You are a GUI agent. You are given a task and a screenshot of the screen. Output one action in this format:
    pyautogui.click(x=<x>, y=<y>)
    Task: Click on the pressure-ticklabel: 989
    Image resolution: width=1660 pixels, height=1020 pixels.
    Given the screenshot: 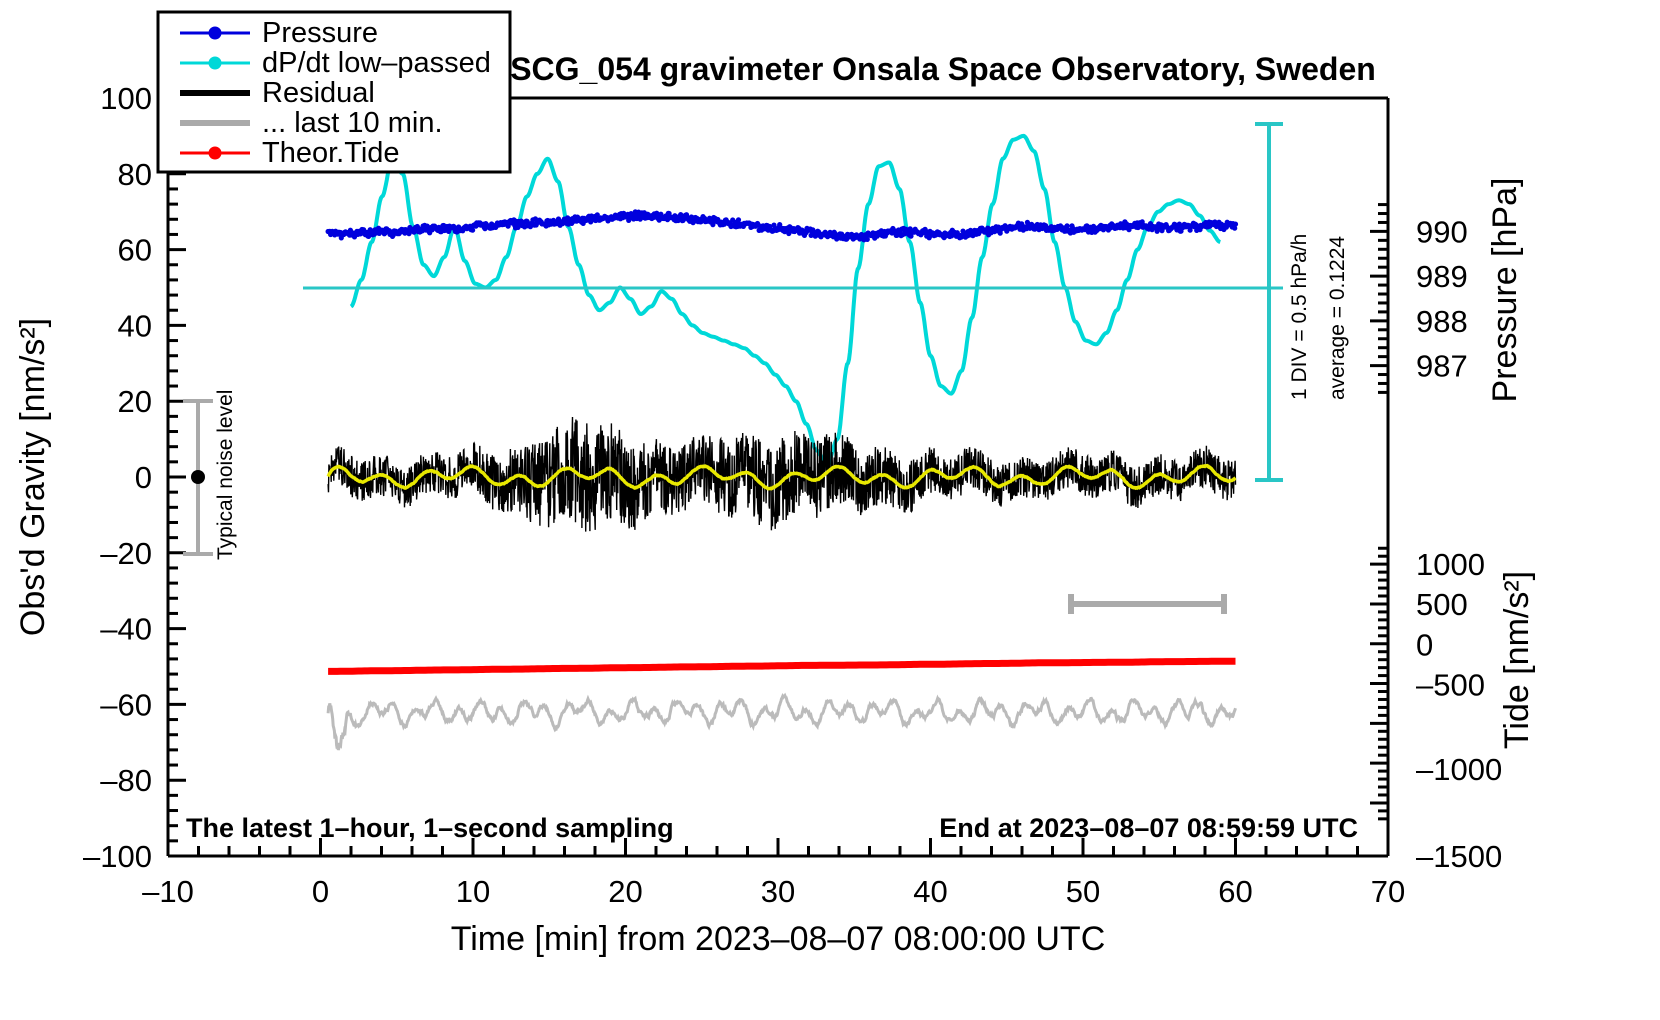 What is the action you would take?
    pyautogui.click(x=1442, y=276)
    